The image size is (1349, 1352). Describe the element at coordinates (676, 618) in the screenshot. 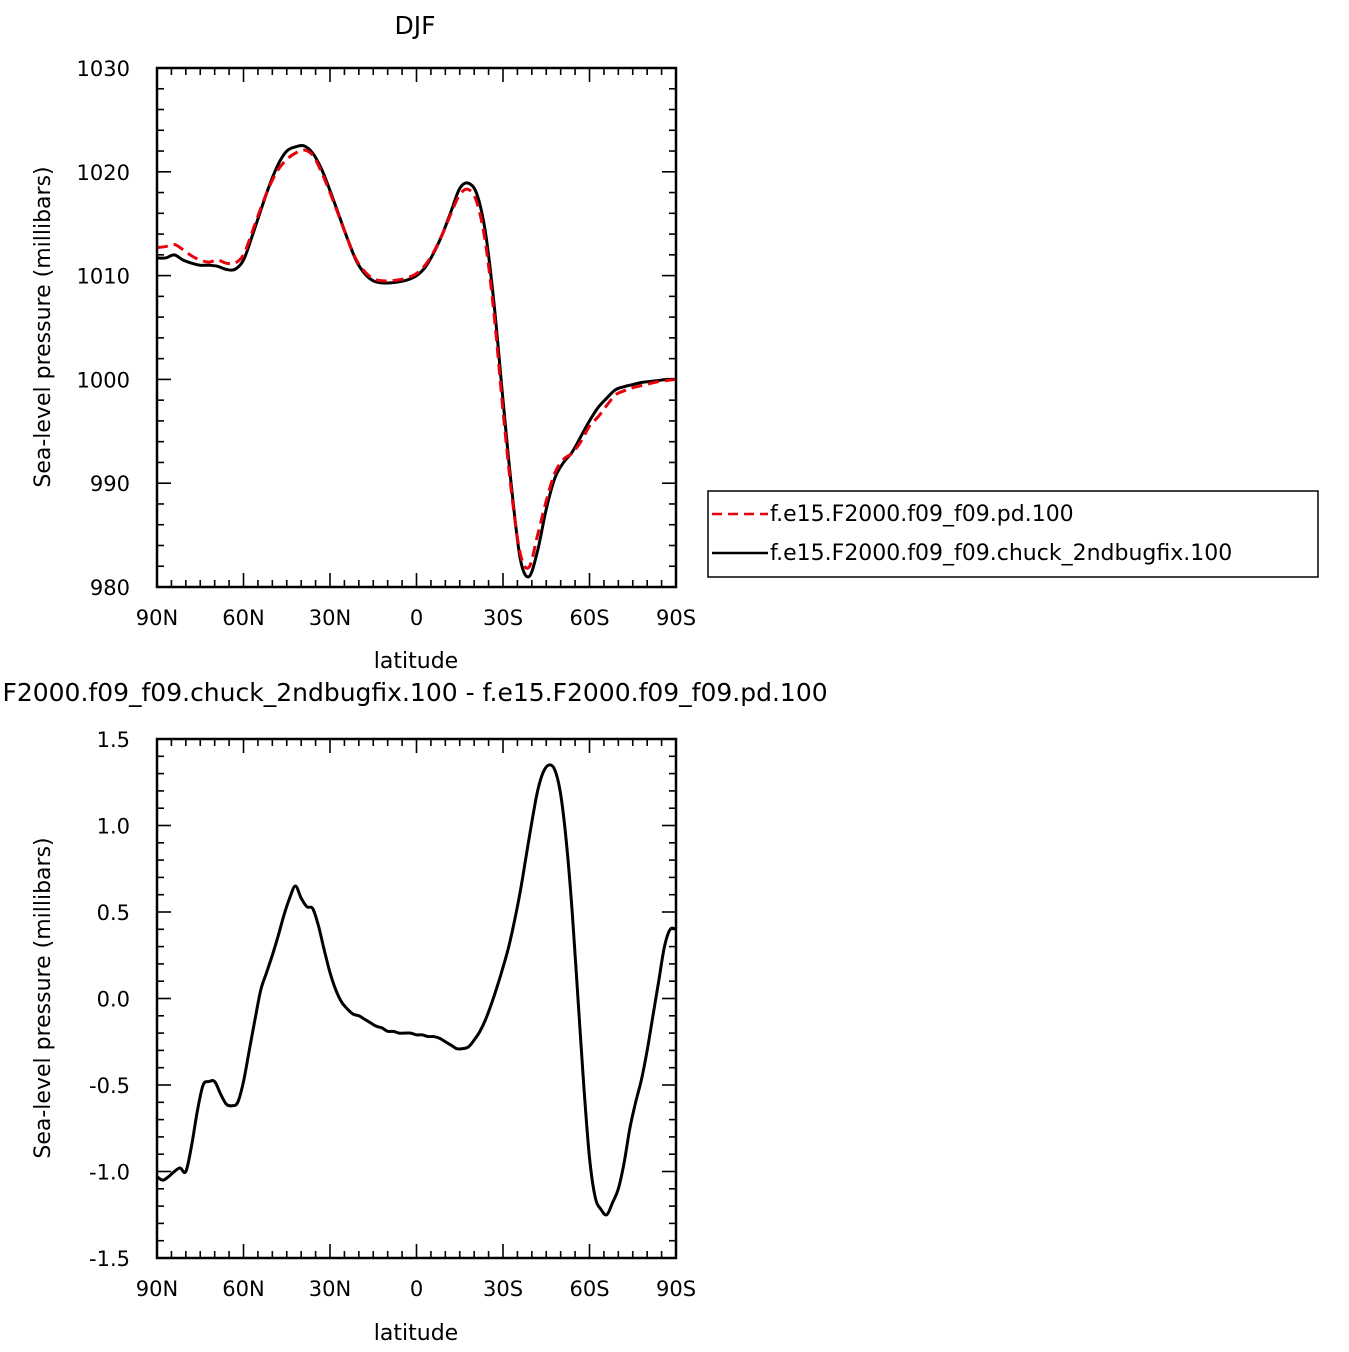

I see `top-x-tick-label: 90S` at that location.